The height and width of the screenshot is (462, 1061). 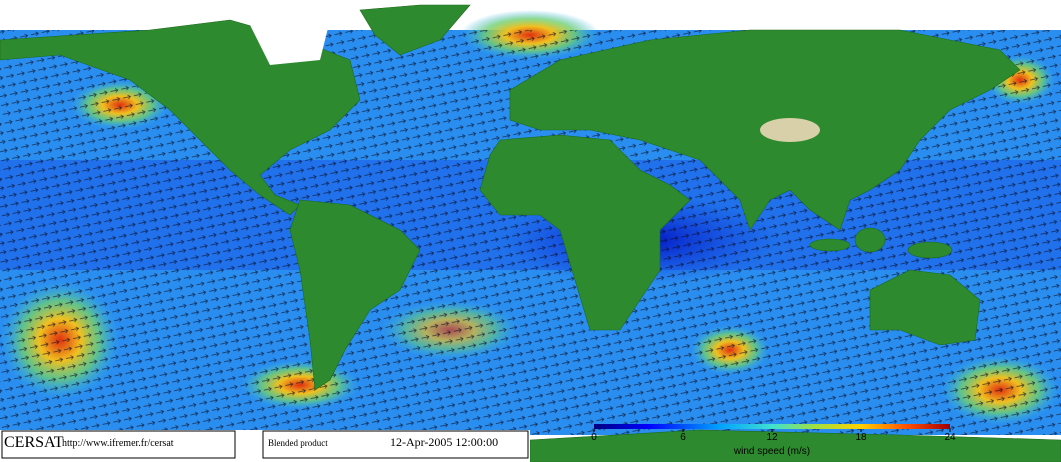 I want to click on plateau, so click(x=790, y=130).